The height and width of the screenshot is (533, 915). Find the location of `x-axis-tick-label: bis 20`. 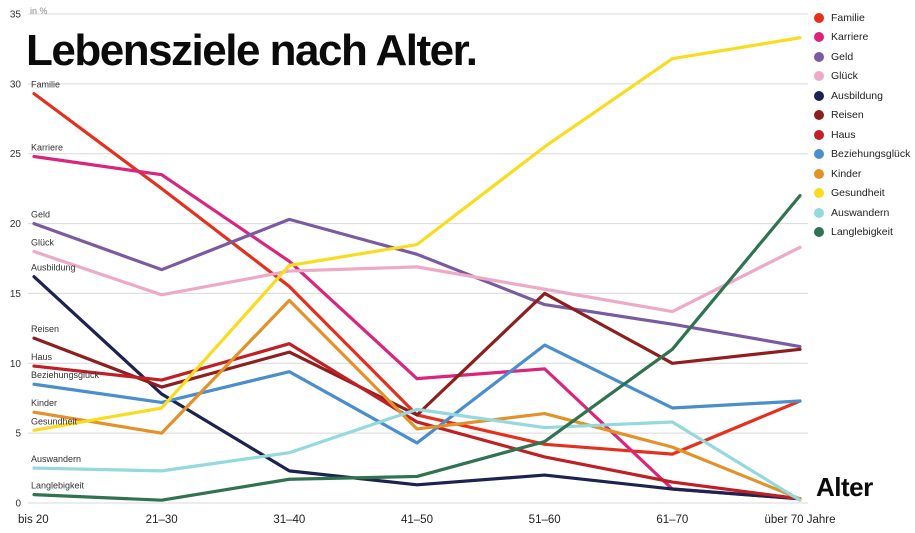

x-axis-tick-label: bis 20 is located at coordinates (33, 520).